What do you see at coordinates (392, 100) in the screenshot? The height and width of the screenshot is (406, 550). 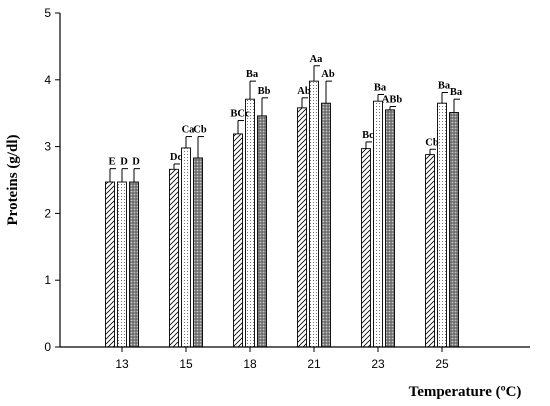 I see `significance-letter: ABb` at bounding box center [392, 100].